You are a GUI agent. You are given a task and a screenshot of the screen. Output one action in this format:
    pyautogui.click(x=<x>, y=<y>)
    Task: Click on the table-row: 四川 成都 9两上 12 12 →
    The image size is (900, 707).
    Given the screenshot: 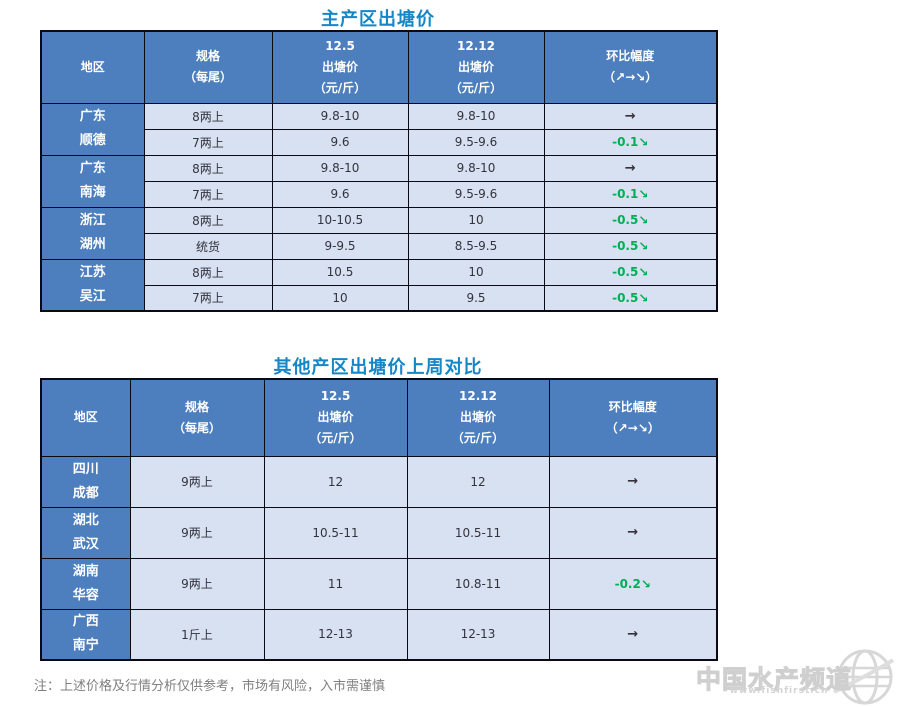 What is the action you would take?
    pyautogui.click(x=379, y=481)
    